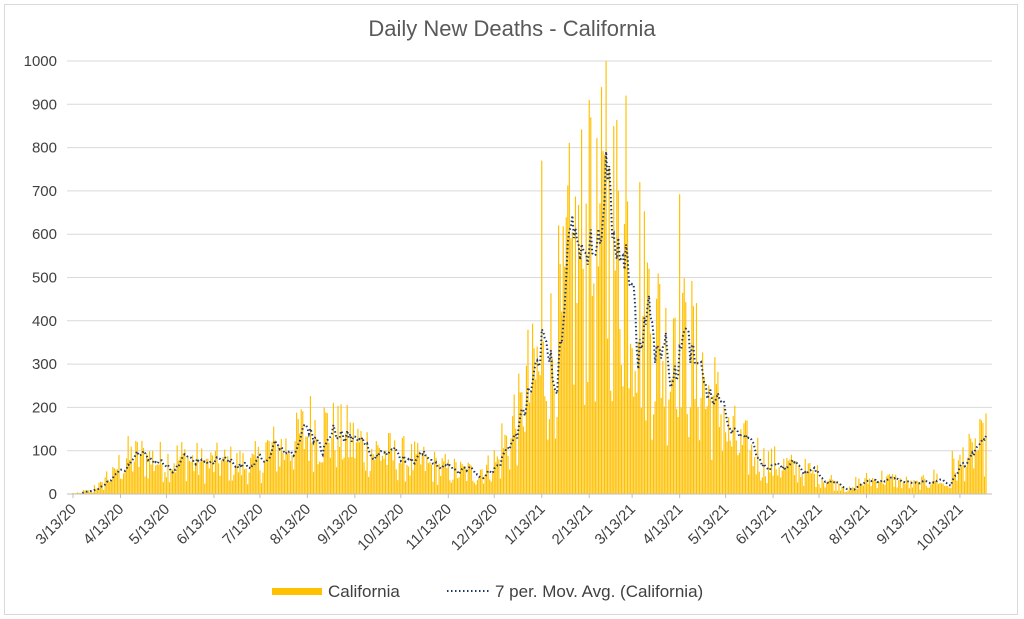 The height and width of the screenshot is (619, 1024). Describe the element at coordinates (615, 524) in the screenshot. I see `x-tick-label: 3/13/21` at that location.